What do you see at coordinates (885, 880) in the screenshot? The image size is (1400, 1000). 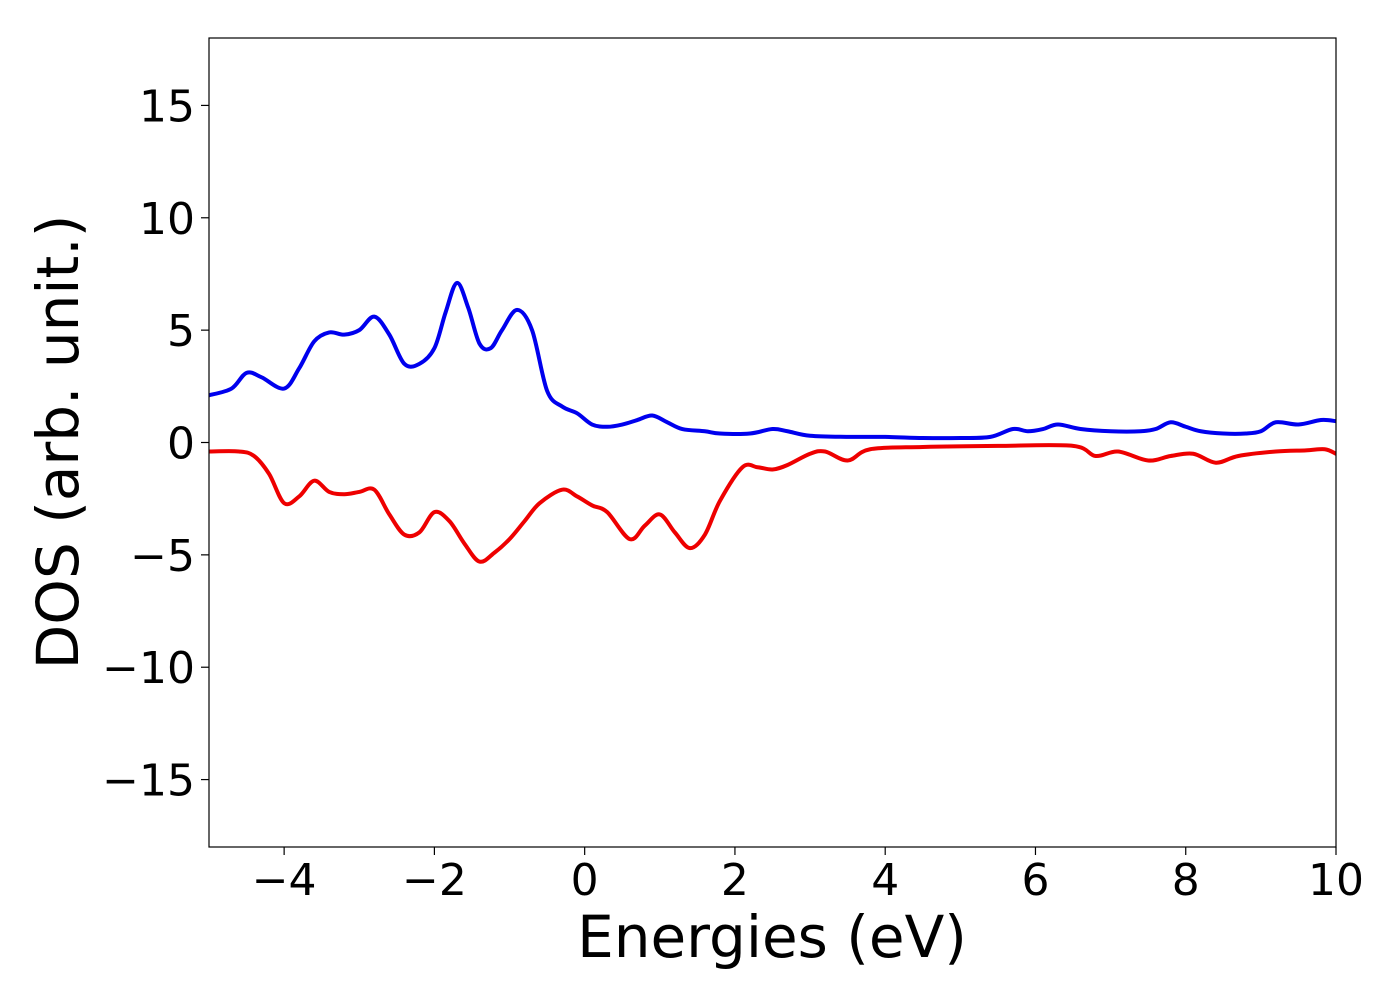 I see `x-tick-label: 4` at bounding box center [885, 880].